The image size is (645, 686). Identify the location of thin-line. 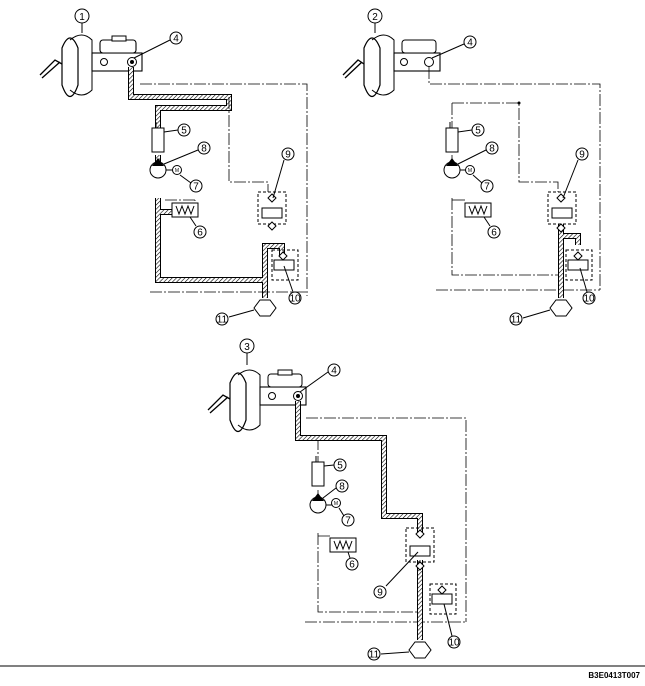
(224, 189).